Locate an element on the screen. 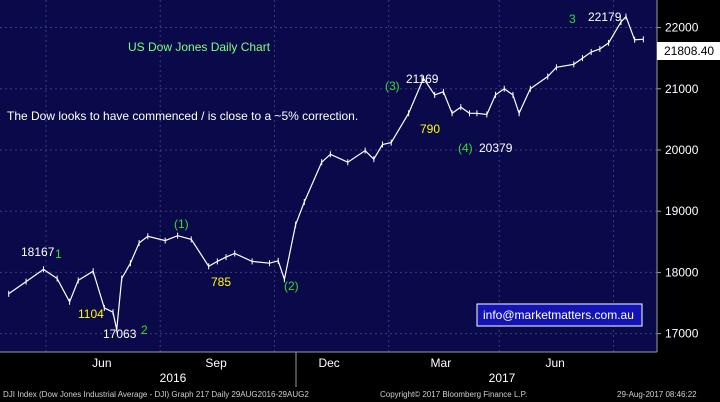 The height and width of the screenshot is (402, 720). label-18167: 18167 is located at coordinates (38, 252).